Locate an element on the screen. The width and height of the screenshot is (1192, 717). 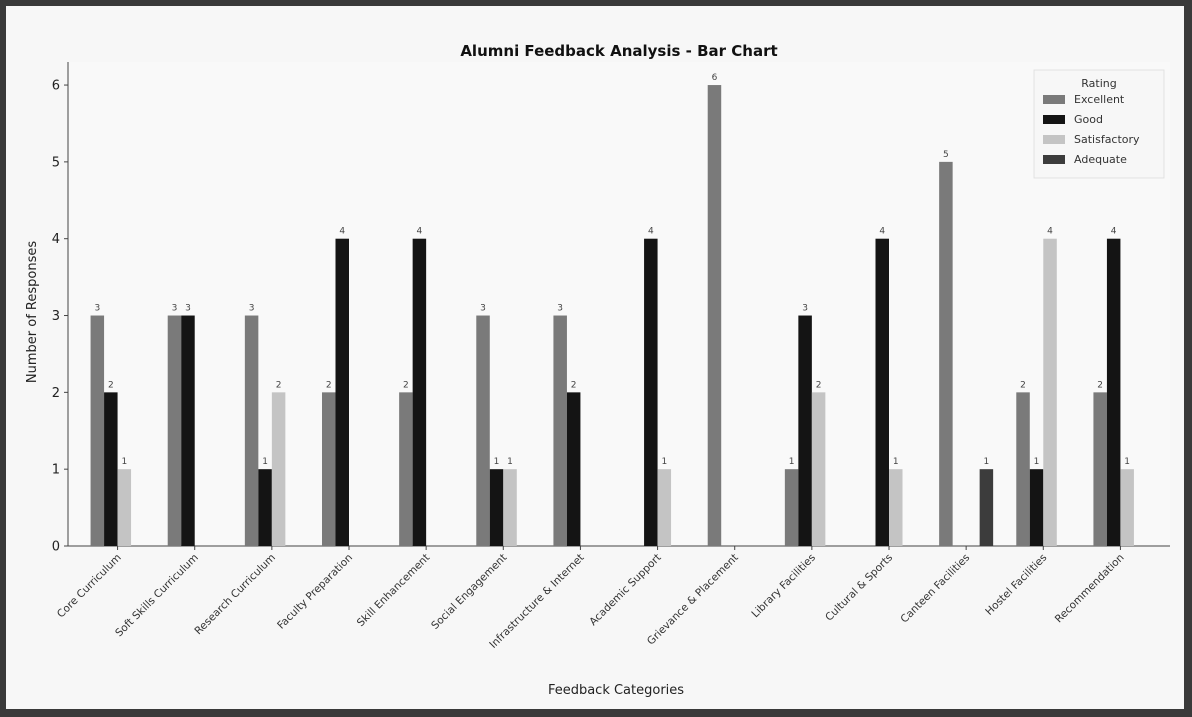
legend: Rating Excellent Good Satisfactory Adequate is located at coordinates (1099, 124).